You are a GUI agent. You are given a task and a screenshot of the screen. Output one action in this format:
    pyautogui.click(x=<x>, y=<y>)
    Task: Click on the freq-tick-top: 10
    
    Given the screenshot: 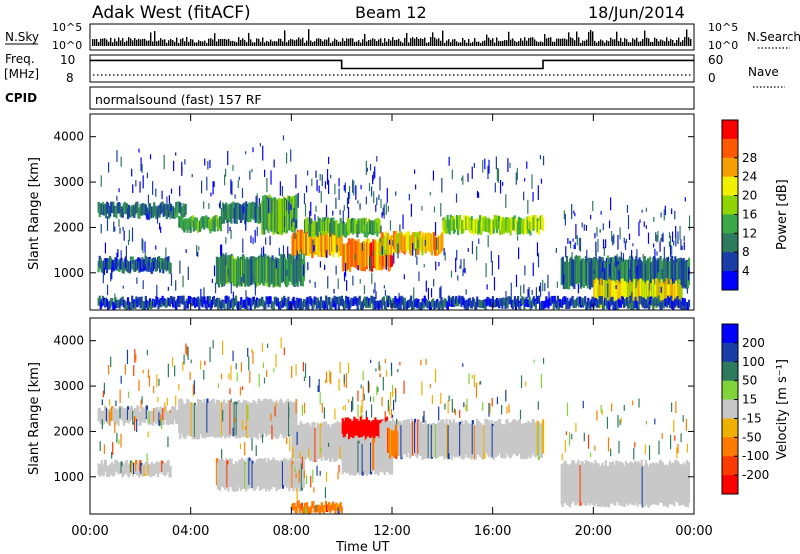 What is the action you would take?
    pyautogui.click(x=67, y=60)
    